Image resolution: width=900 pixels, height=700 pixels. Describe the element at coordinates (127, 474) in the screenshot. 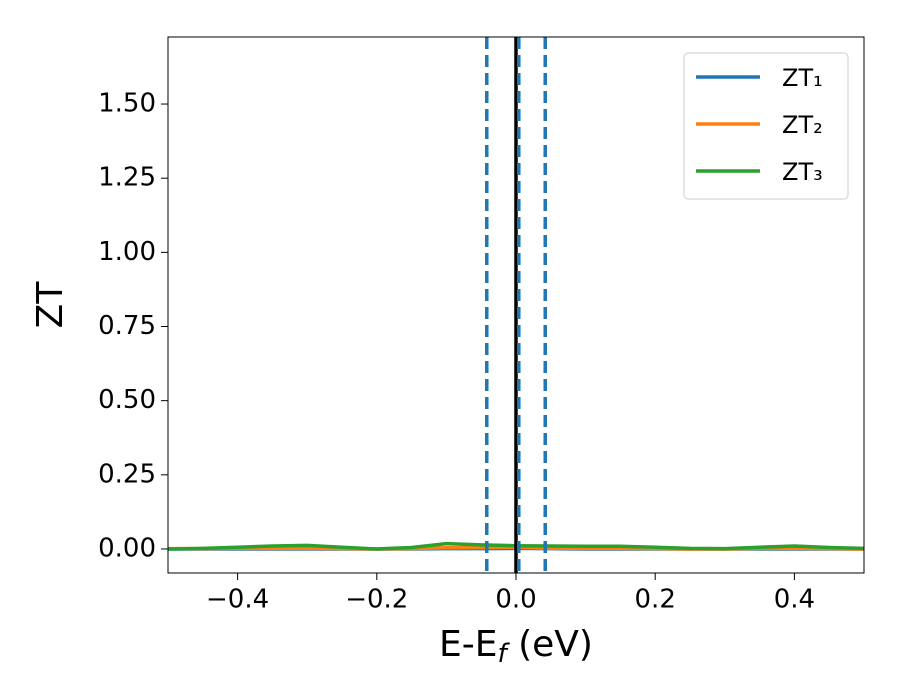

I see `y-tick-label: 0.25` at that location.